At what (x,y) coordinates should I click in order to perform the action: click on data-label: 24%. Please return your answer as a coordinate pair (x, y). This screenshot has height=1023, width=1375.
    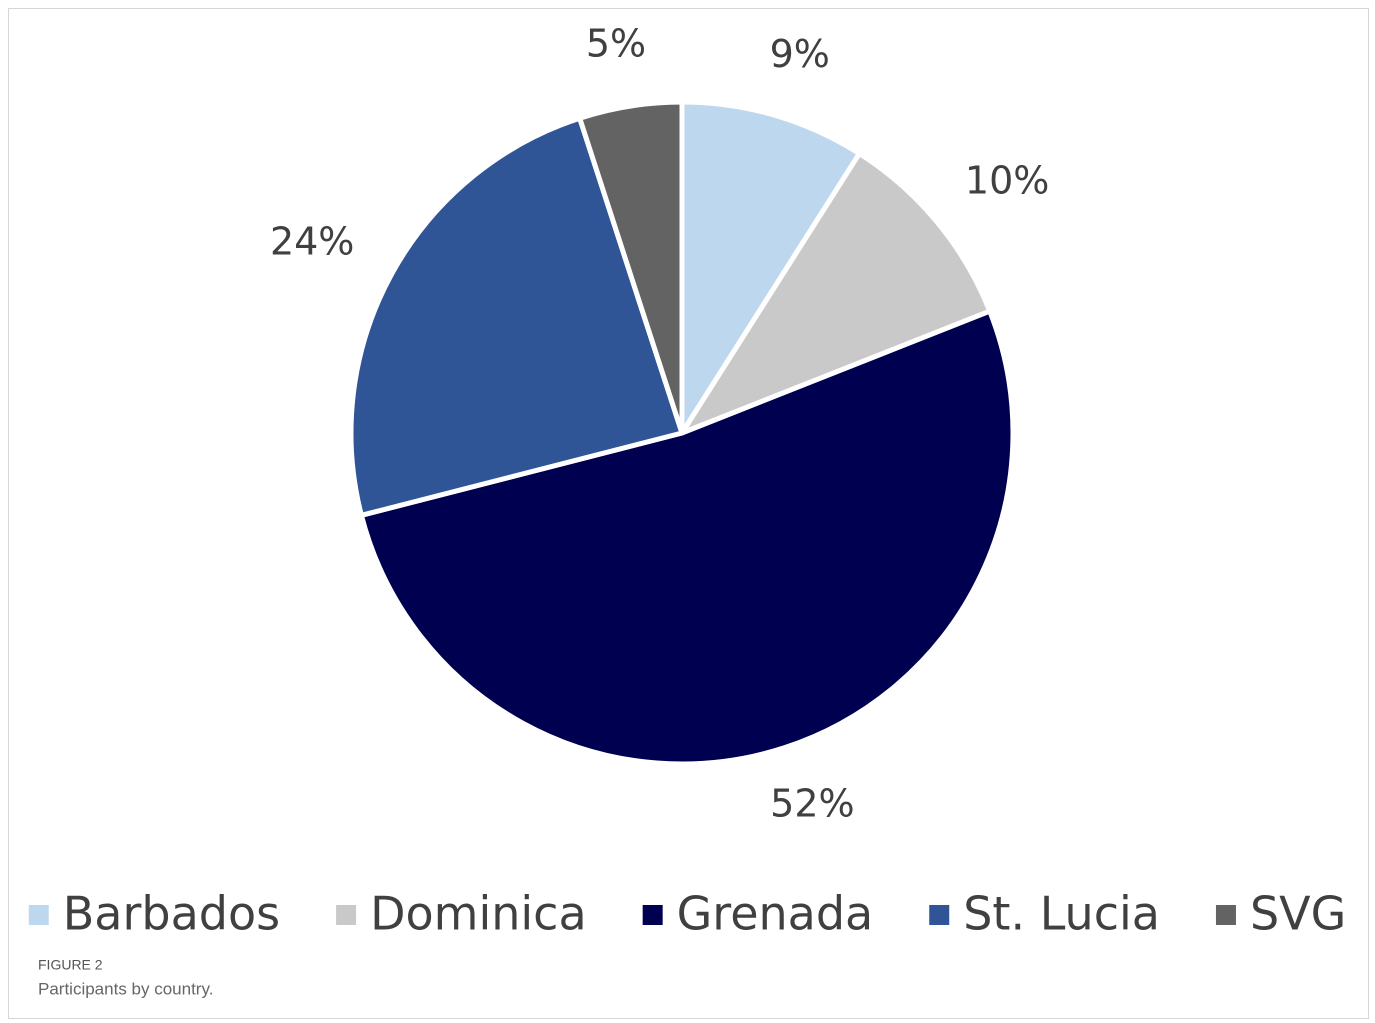
    Looking at the image, I should click on (312, 242).